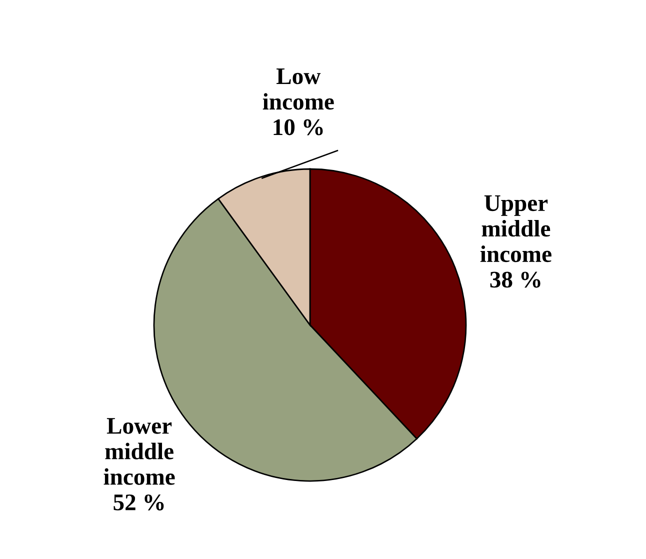 Image resolution: width=646 pixels, height=559 pixels. I want to click on slice-label: Lower middle income, so click(139, 451).